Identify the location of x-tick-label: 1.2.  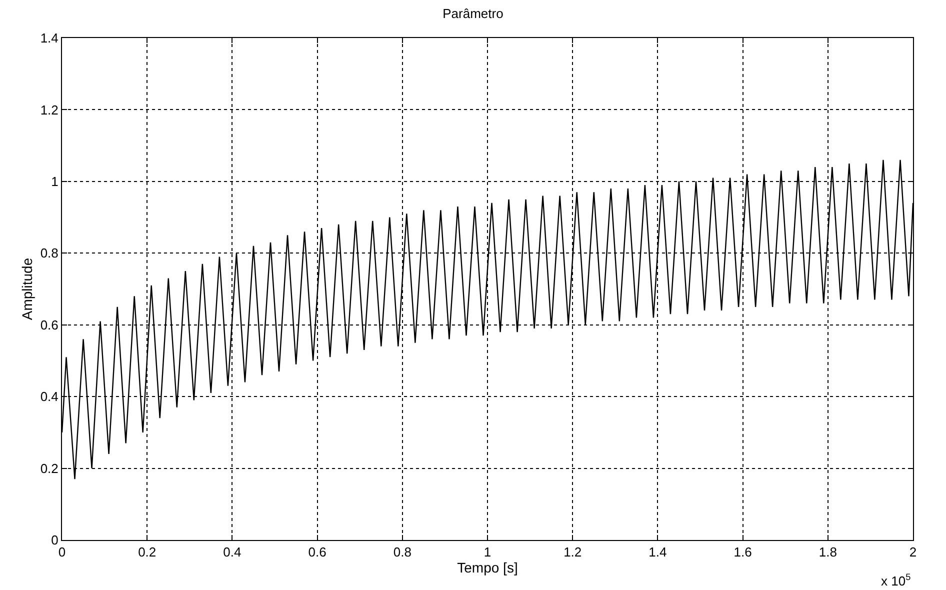
(573, 552).